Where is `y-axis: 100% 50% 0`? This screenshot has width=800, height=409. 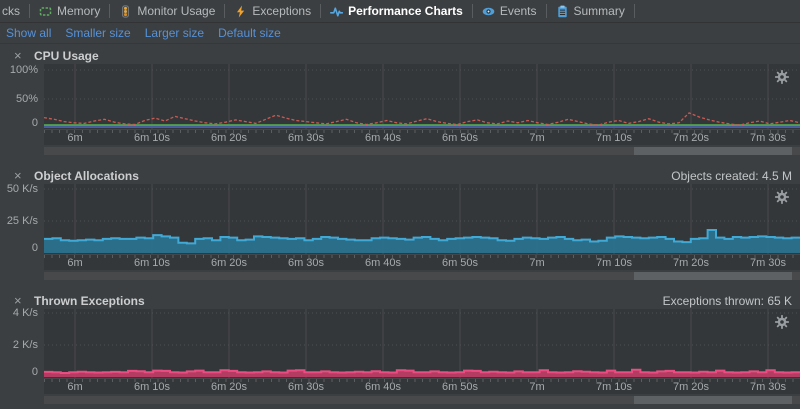
y-axis: 100% 50% 0 is located at coordinates (22, 96).